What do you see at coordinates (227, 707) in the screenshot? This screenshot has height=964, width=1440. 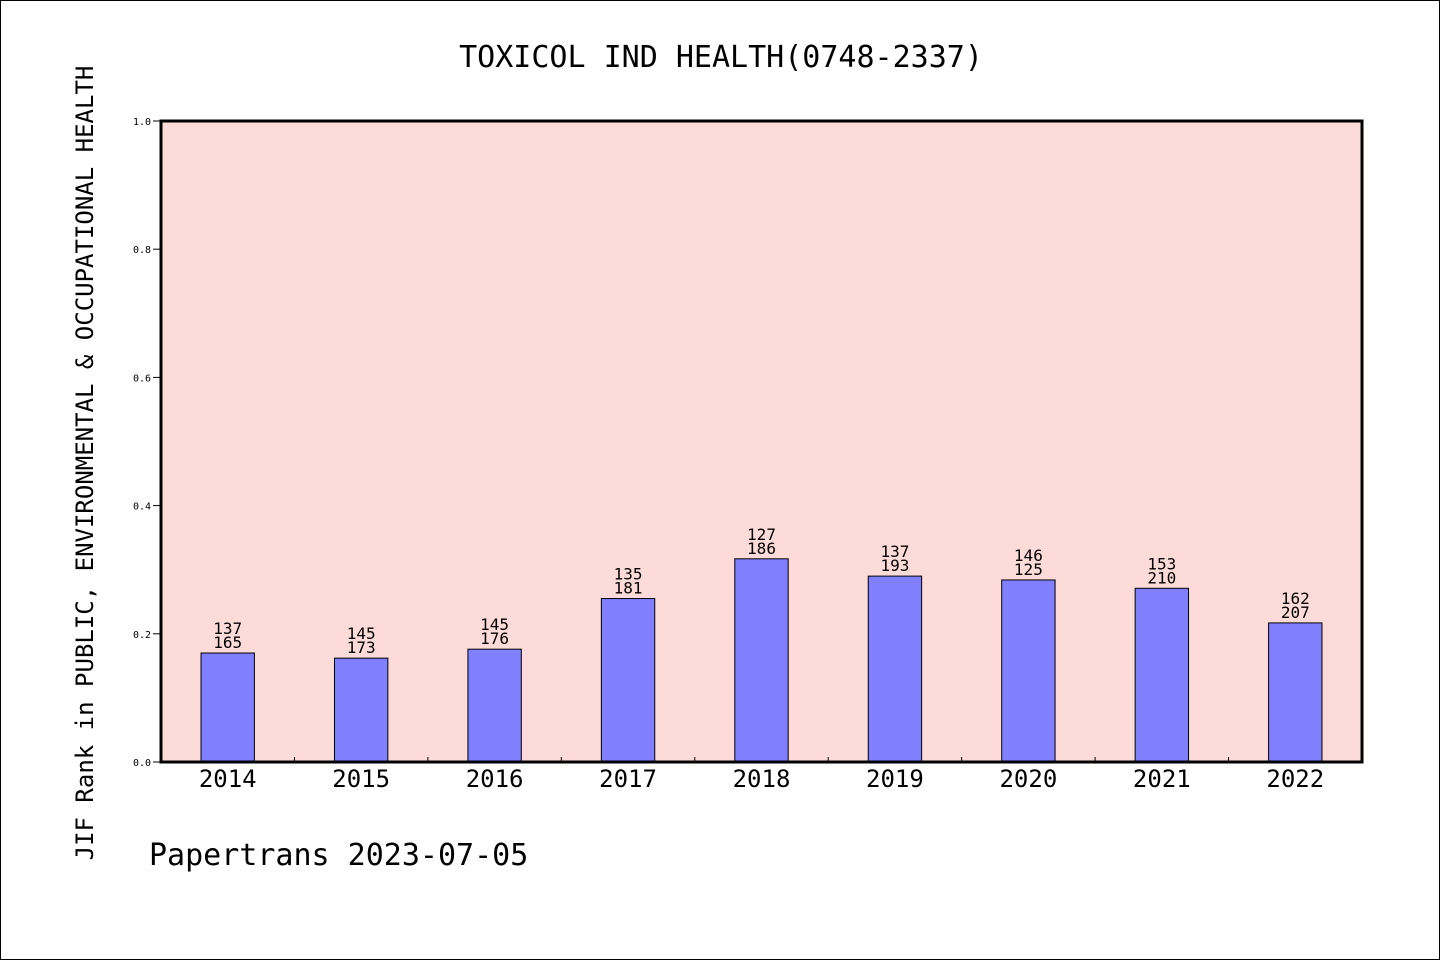 I see `bar-2014` at bounding box center [227, 707].